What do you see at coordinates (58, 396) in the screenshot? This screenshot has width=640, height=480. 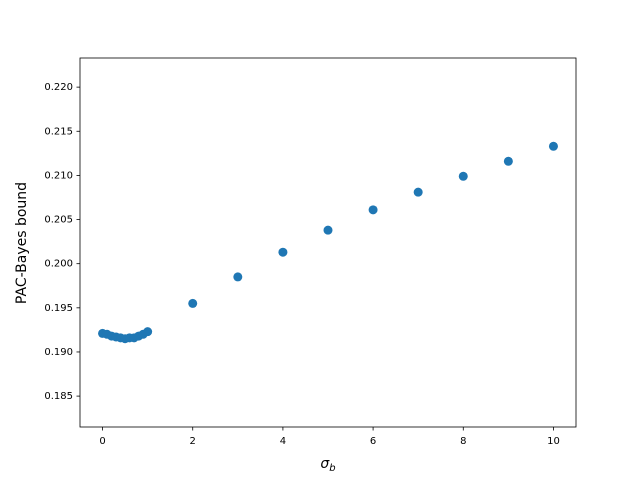 I see `y-tick-label: 0.185` at bounding box center [58, 396].